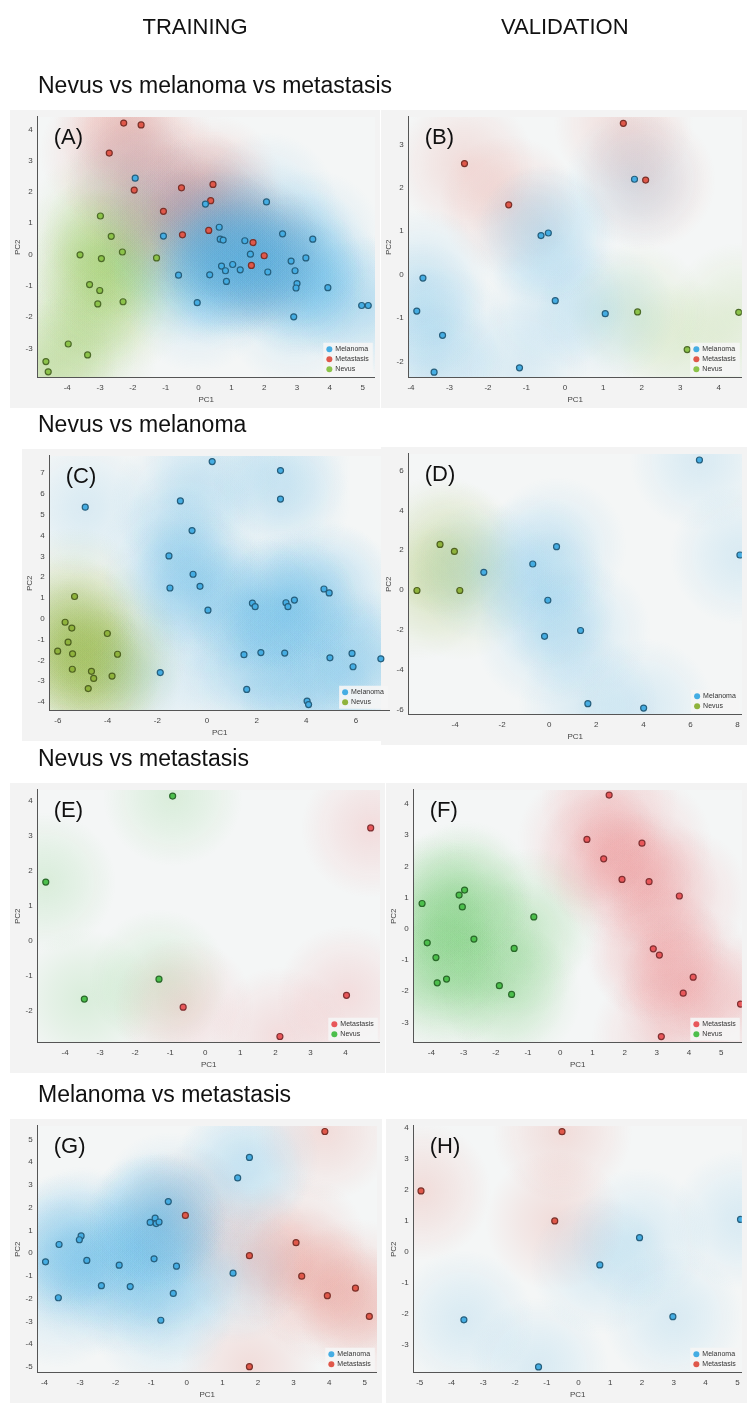 This screenshot has height=1403, width=747. What do you see at coordinates (207, 1395) in the screenshot?
I see `x-axis-title: PC1` at bounding box center [207, 1395].